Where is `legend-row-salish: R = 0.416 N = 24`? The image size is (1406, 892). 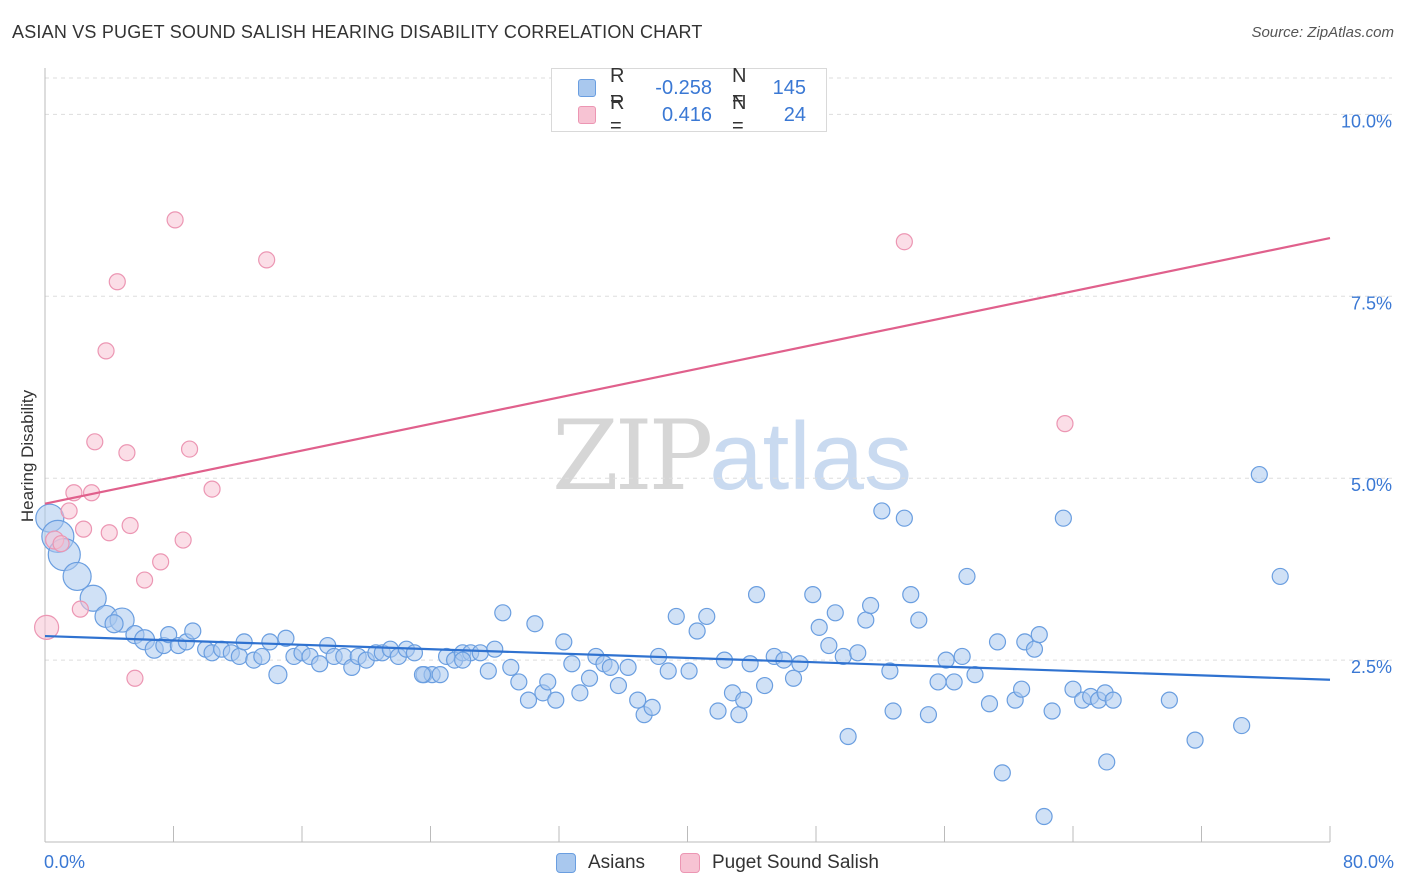 legend-row-salish: R = 0.416 N = 24 is located at coordinates (692, 114).